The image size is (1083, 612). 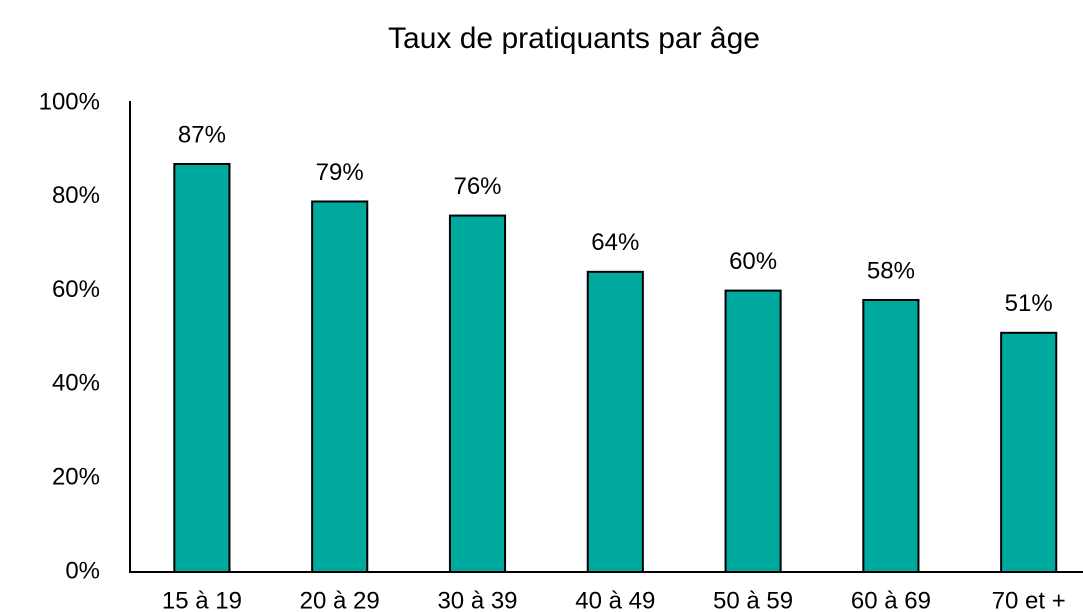 What do you see at coordinates (477, 599) in the screenshot?
I see `x-tick-label: 30 à 39` at bounding box center [477, 599].